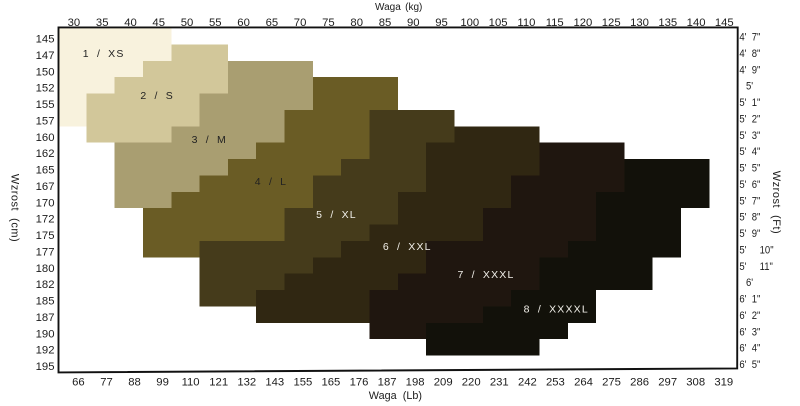 This screenshot has height=406, width=800. What do you see at coordinates (469, 23) in the screenshot?
I see `svg-text: 100` at bounding box center [469, 23].